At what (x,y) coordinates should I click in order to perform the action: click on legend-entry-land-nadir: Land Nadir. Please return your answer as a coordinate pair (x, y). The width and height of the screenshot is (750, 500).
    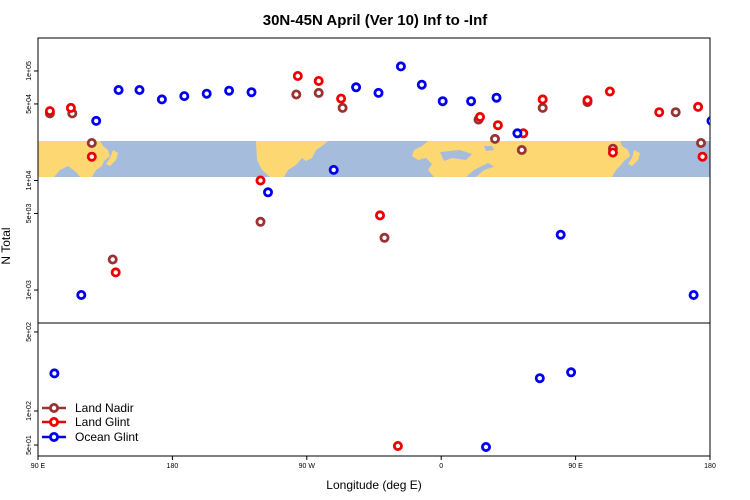
    Looking at the image, I should click on (88, 408).